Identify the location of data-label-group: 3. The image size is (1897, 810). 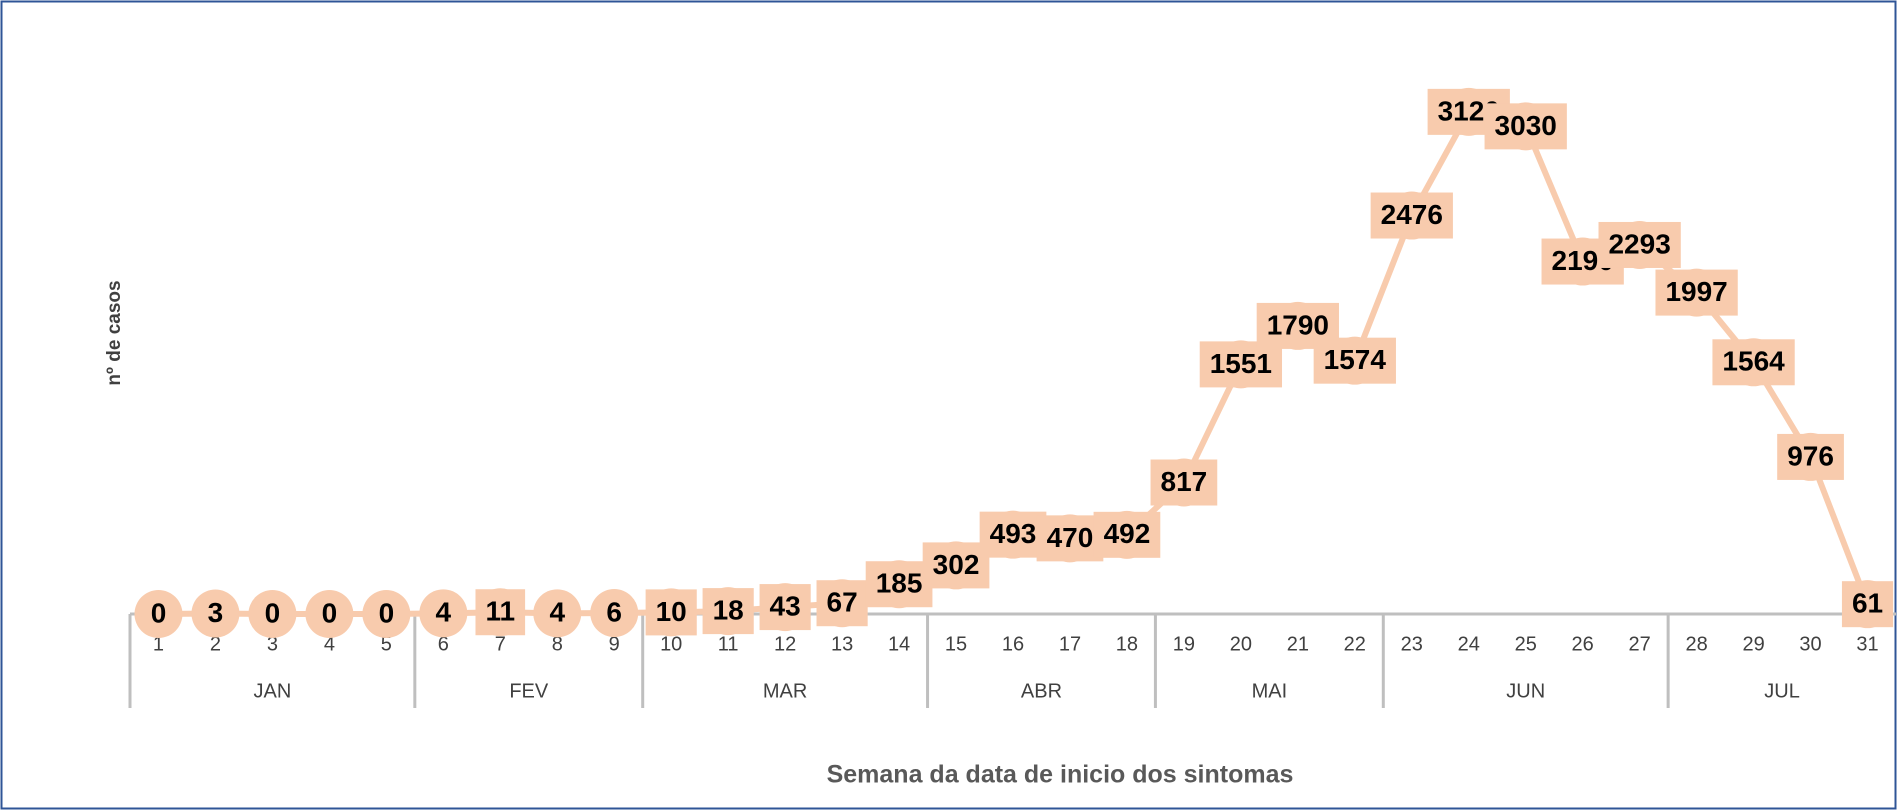
(216, 612).